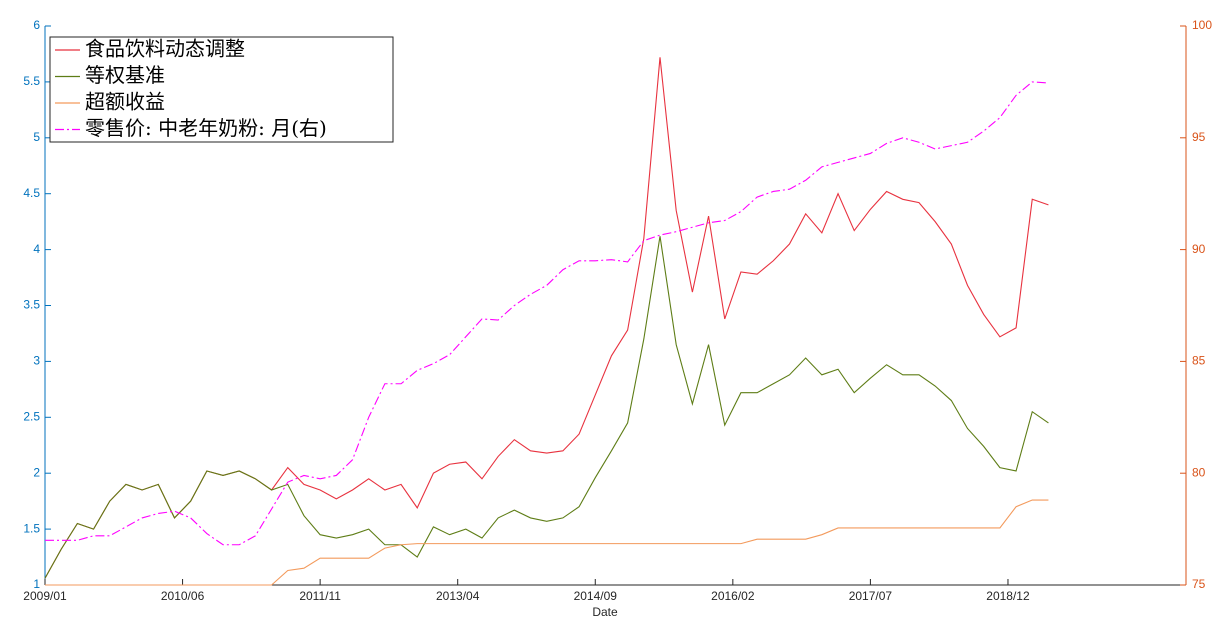 The width and height of the screenshot is (1215, 624). What do you see at coordinates (165, 49) in the screenshot?
I see `legend-label: 食品饮料动态调整` at bounding box center [165, 49].